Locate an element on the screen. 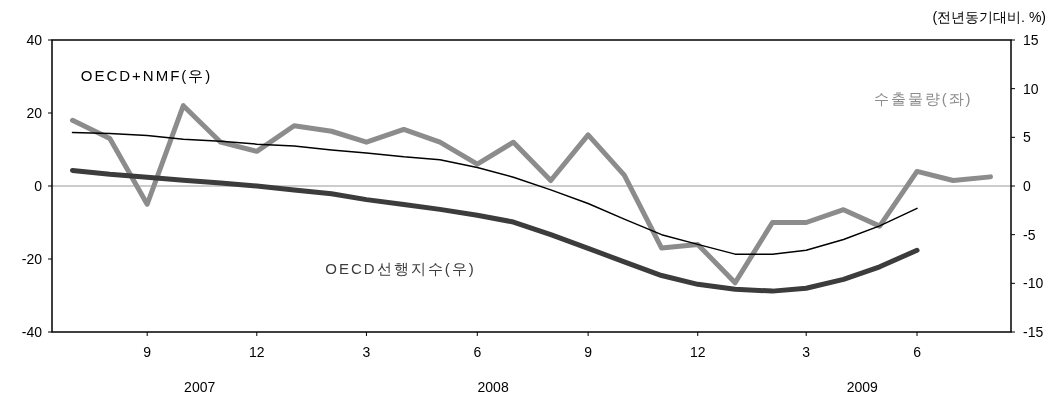 Image resolution: width=1054 pixels, height=401 pixels. y2-tick-label: -10 is located at coordinates (1033, 283).